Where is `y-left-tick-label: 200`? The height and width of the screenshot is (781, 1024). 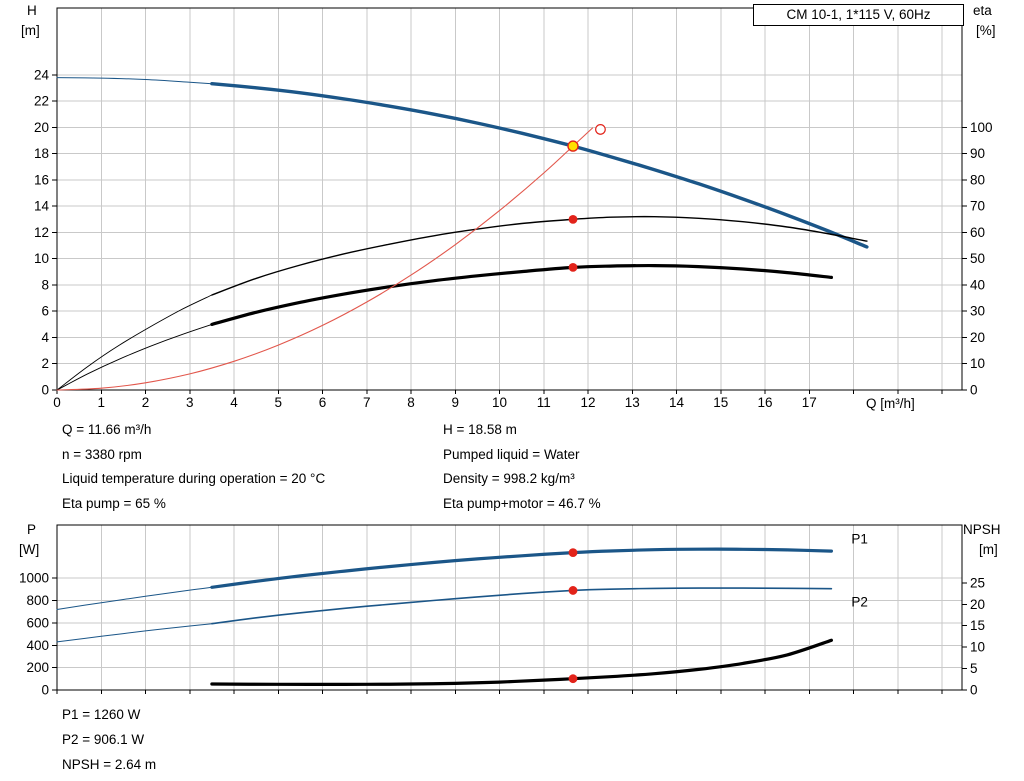 y-left-tick-label: 200 is located at coordinates (37, 667).